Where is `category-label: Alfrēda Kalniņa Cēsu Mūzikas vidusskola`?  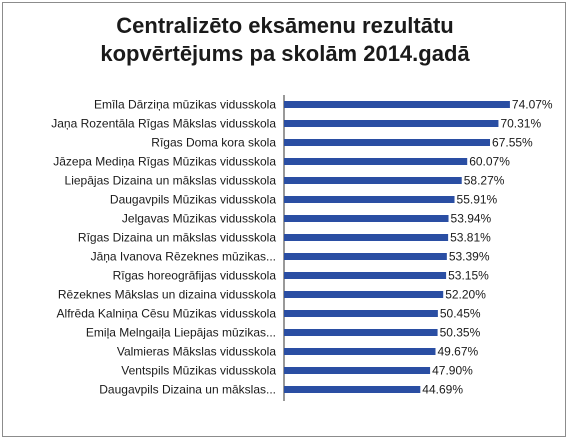
category-label: Alfrēda Kalniņa Cēsu Mūzikas vidusskola is located at coordinates (167, 314).